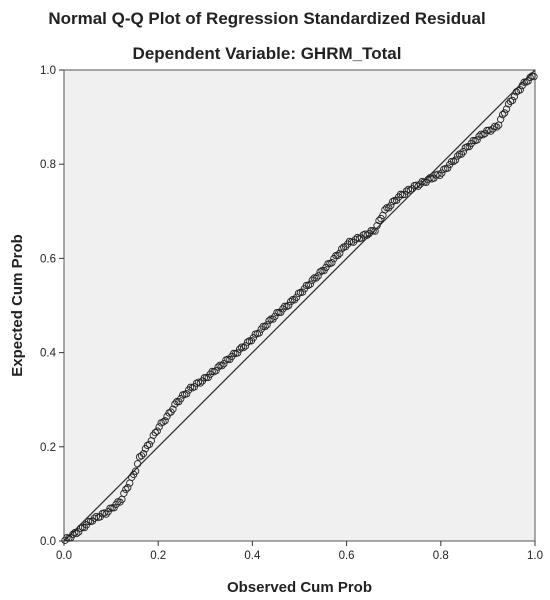  Describe the element at coordinates (347, 556) in the screenshot. I see `x-tick-label: 0.6` at that location.